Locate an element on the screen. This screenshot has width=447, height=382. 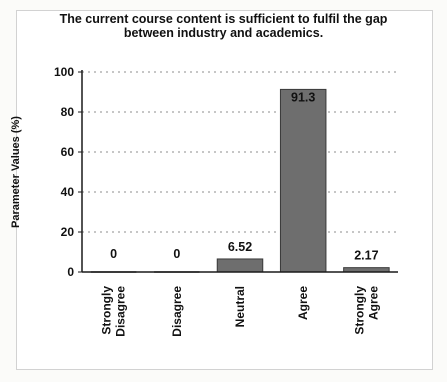
category-label-0-line-1: Disagree is located at coordinates (121, 311).